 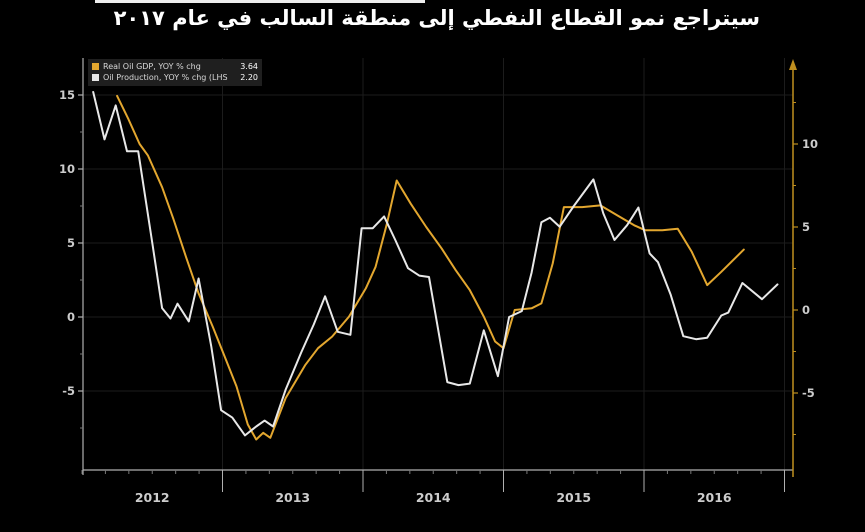 What do you see at coordinates (806, 310) in the screenshot?
I see `right-axis-tick-label: 0` at bounding box center [806, 310].